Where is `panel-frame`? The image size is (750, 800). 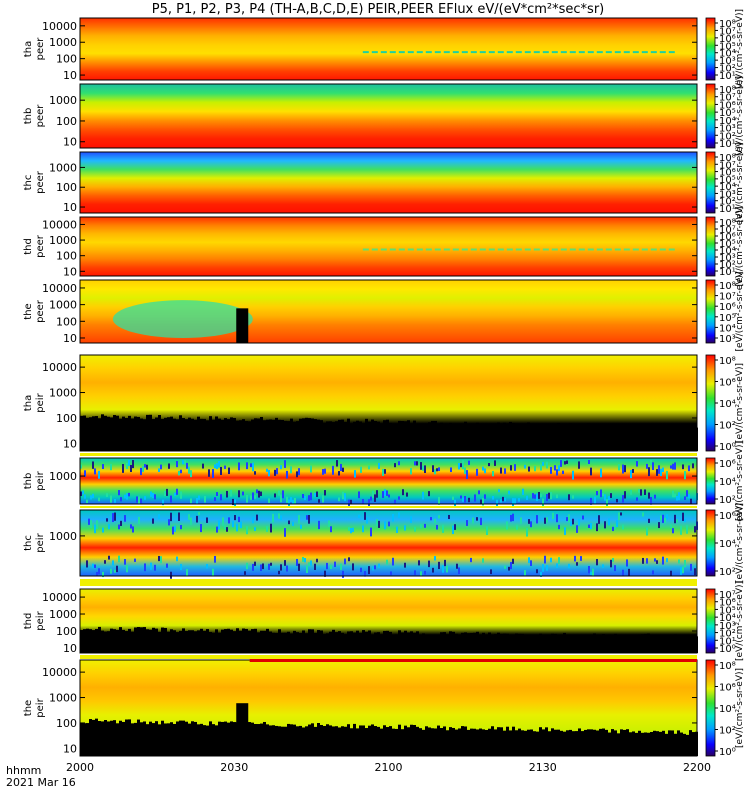
panel-frame is located at coordinates (388, 49).